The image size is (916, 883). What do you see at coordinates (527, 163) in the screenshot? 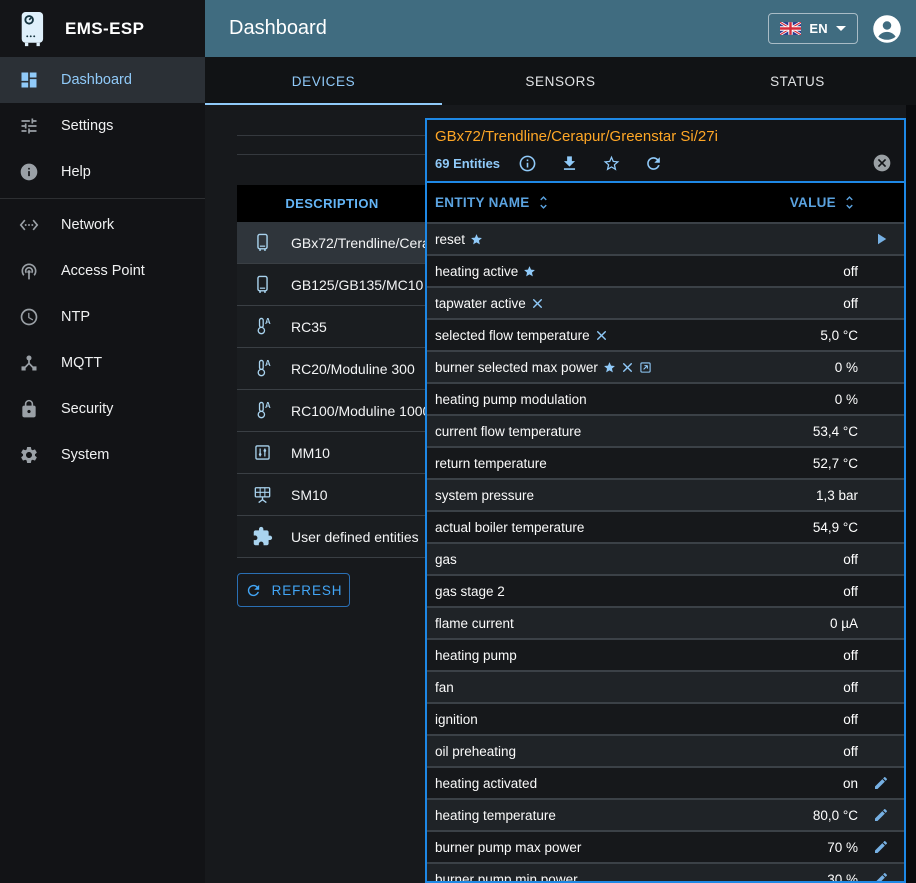
I see `info-outline-icon` at bounding box center [527, 163].